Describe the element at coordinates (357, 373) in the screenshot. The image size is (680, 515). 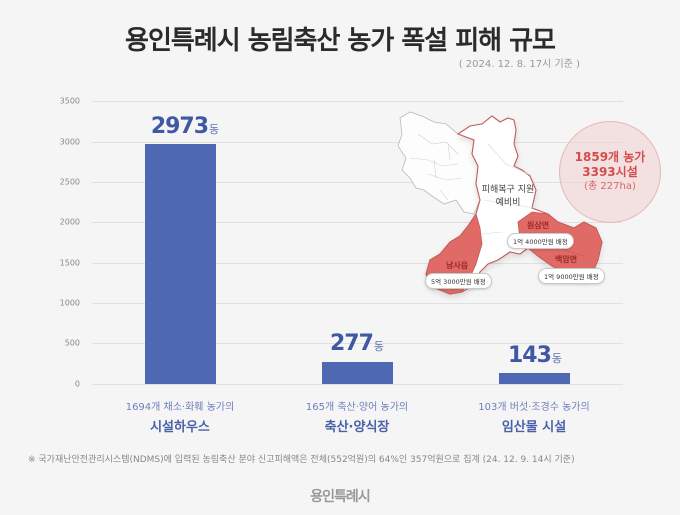
I see `bar-livestock` at that location.